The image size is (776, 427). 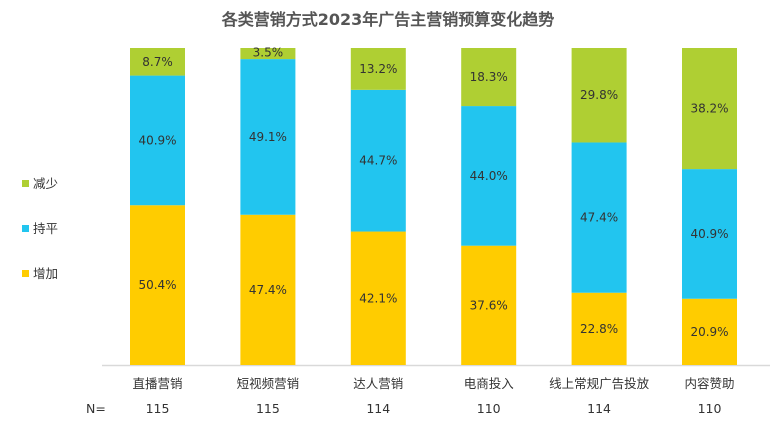 What do you see at coordinates (157, 383) in the screenshot?
I see `category-label: 直播营销` at bounding box center [157, 383].